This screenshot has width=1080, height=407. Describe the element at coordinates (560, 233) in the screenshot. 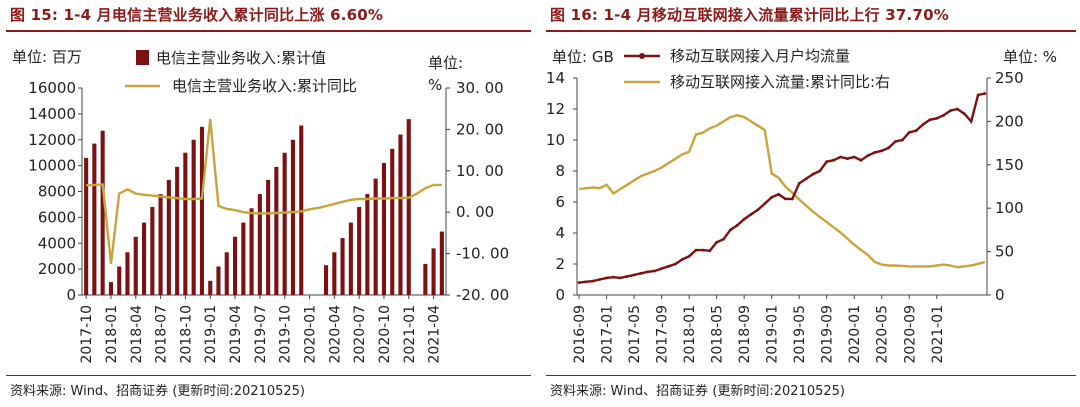

I see `y-tick-label-left: 4` at that location.